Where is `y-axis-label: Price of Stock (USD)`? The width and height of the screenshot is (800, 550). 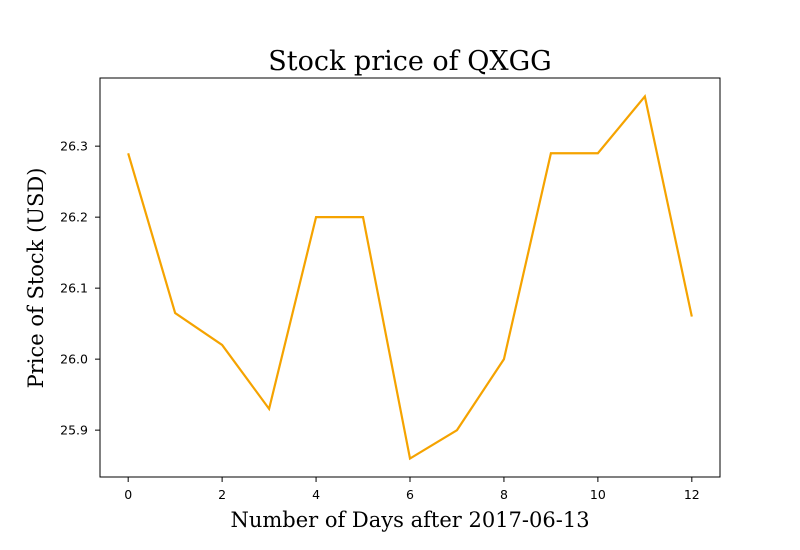 y-axis-label: Price of Stock (USD) is located at coordinates (36, 278).